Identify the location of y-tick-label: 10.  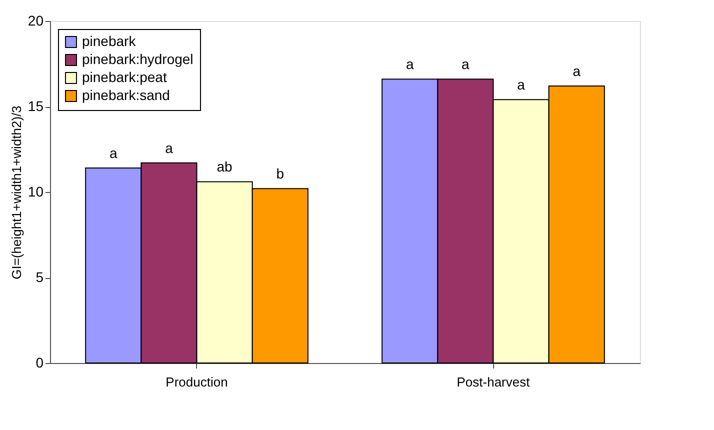
(36, 192).